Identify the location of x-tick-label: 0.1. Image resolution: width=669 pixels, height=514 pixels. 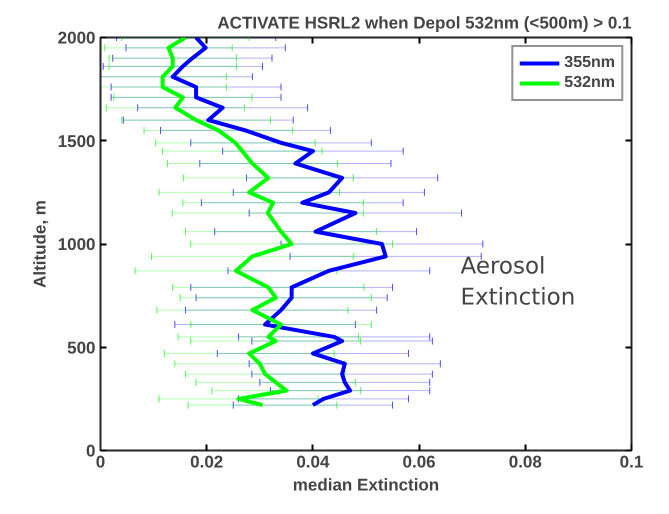
(632, 462).